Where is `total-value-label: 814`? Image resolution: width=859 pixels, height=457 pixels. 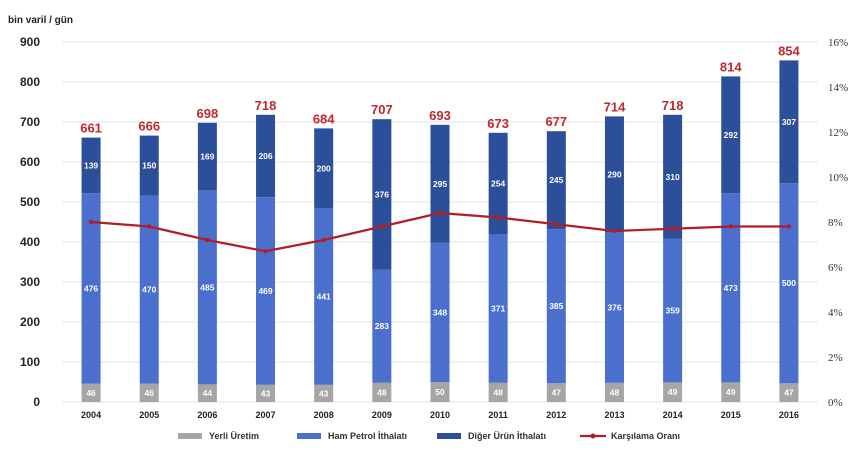
total-value-label: 814 is located at coordinates (731, 66).